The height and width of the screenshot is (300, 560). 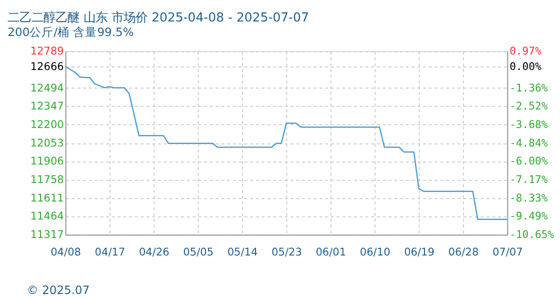 What do you see at coordinates (287, 252) in the screenshot?
I see `x-tick-label: 05/23` at bounding box center [287, 252].